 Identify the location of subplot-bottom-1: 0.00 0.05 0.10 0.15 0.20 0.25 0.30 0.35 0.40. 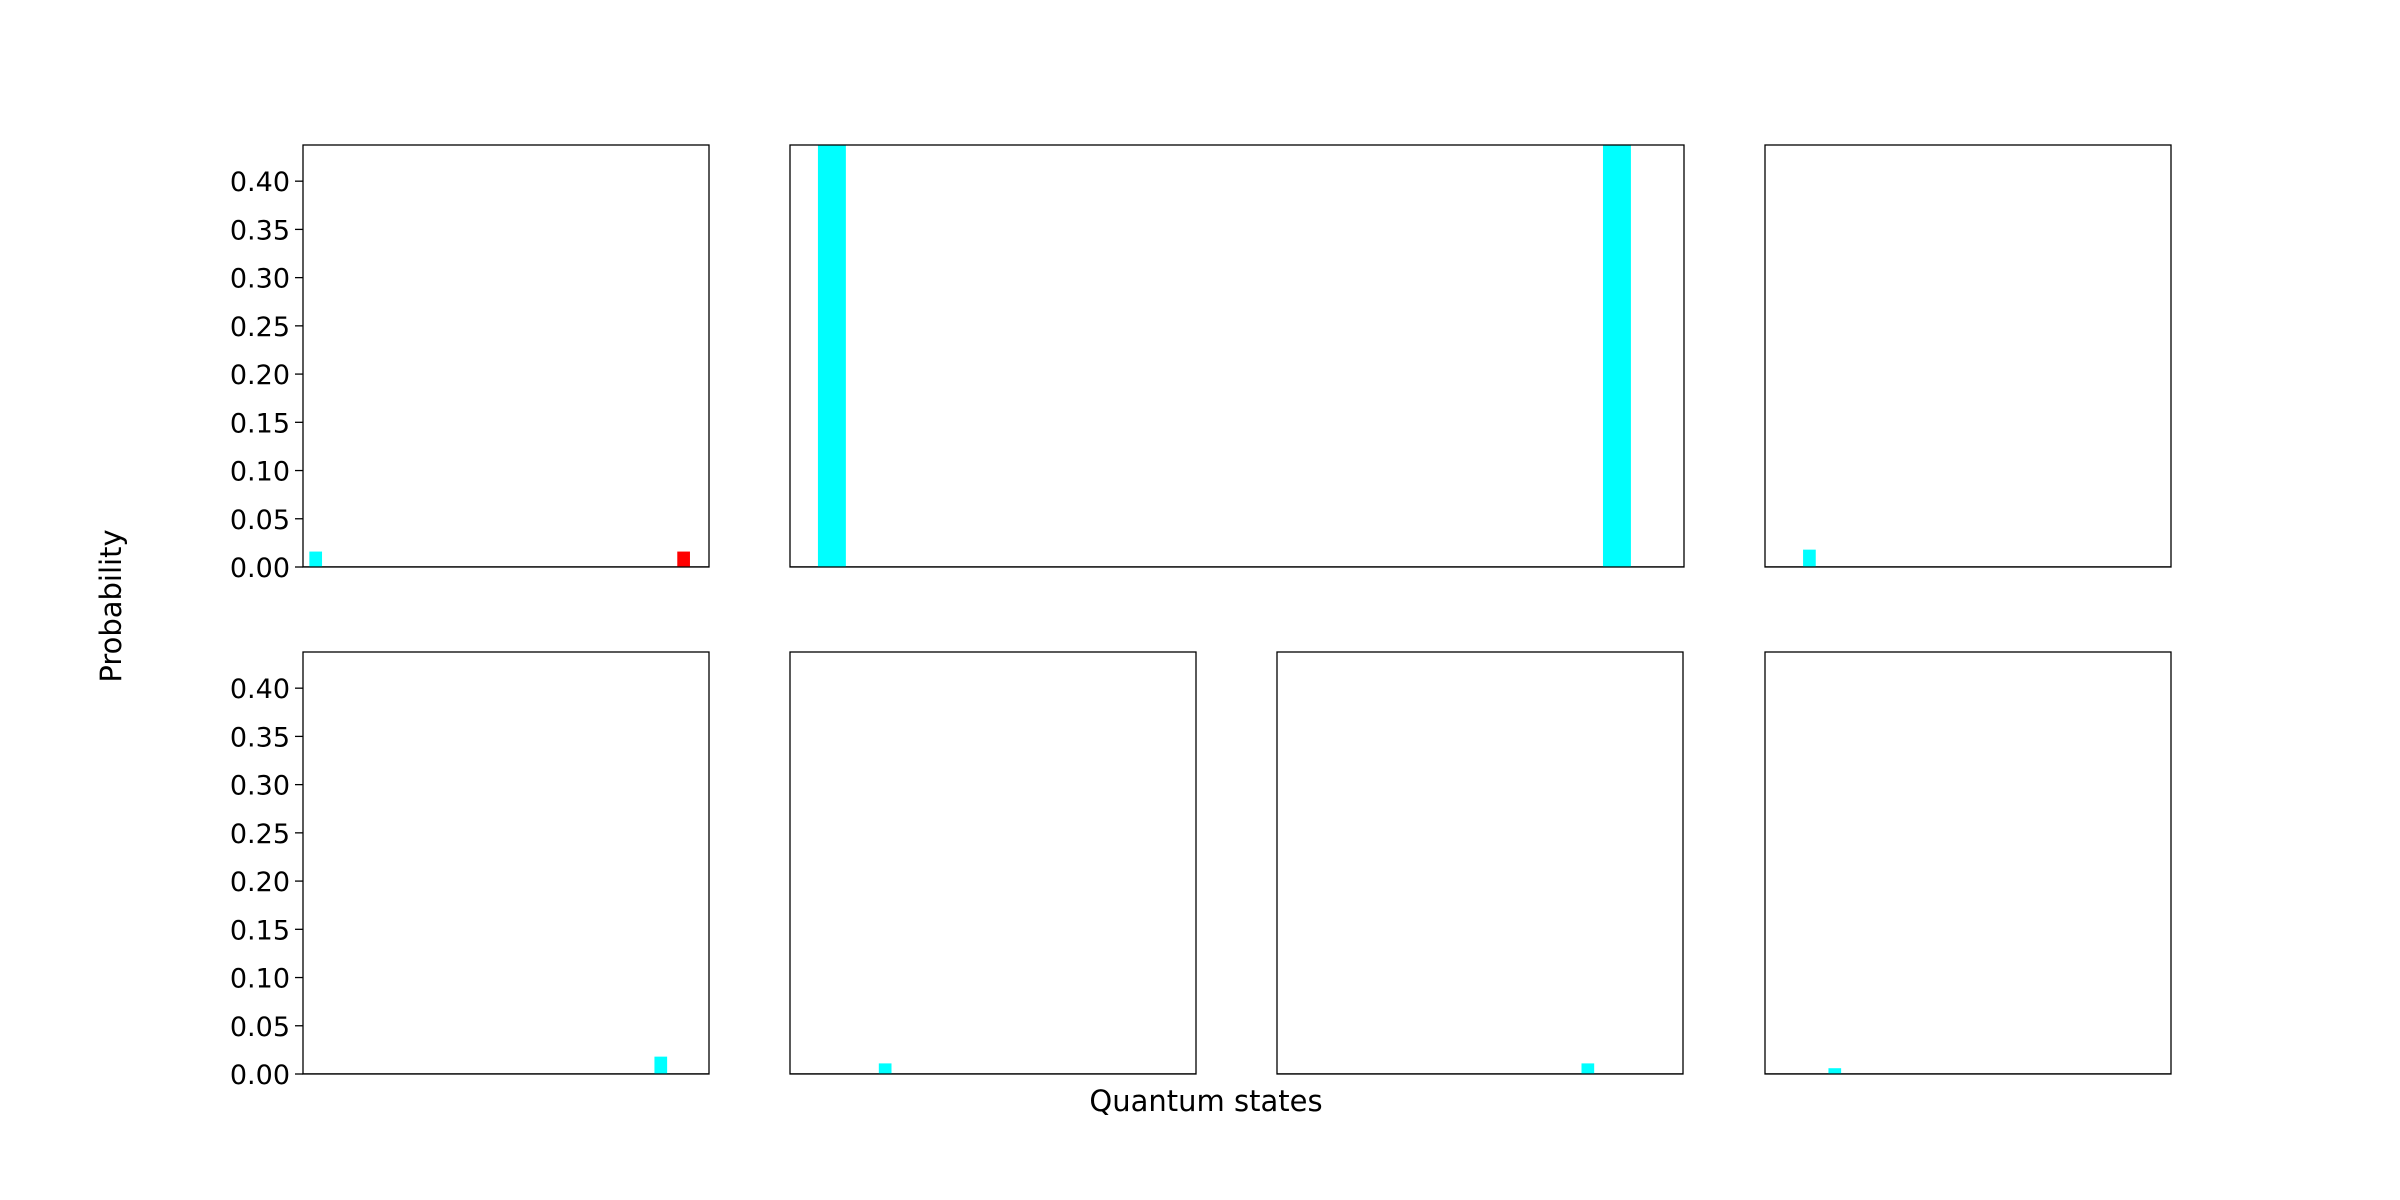
(470, 871).